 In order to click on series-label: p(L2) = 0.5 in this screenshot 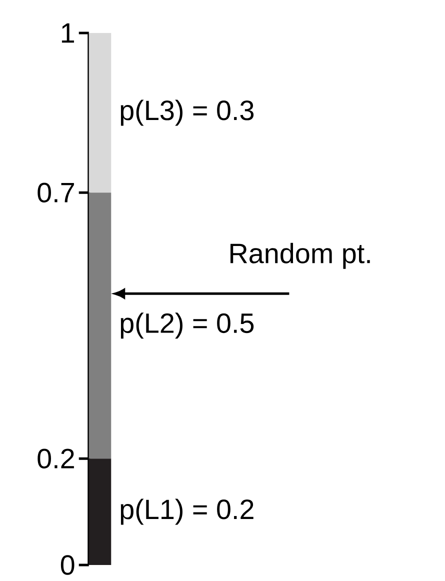, I will do `click(187, 325)`.